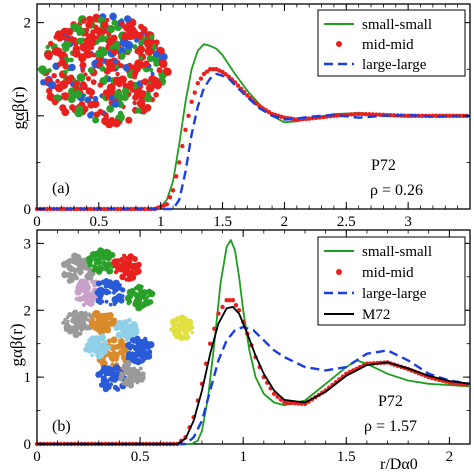  What do you see at coordinates (396, 190) in the screenshot?
I see `annotation-density-a: ρ = 0.26` at bounding box center [396, 190].